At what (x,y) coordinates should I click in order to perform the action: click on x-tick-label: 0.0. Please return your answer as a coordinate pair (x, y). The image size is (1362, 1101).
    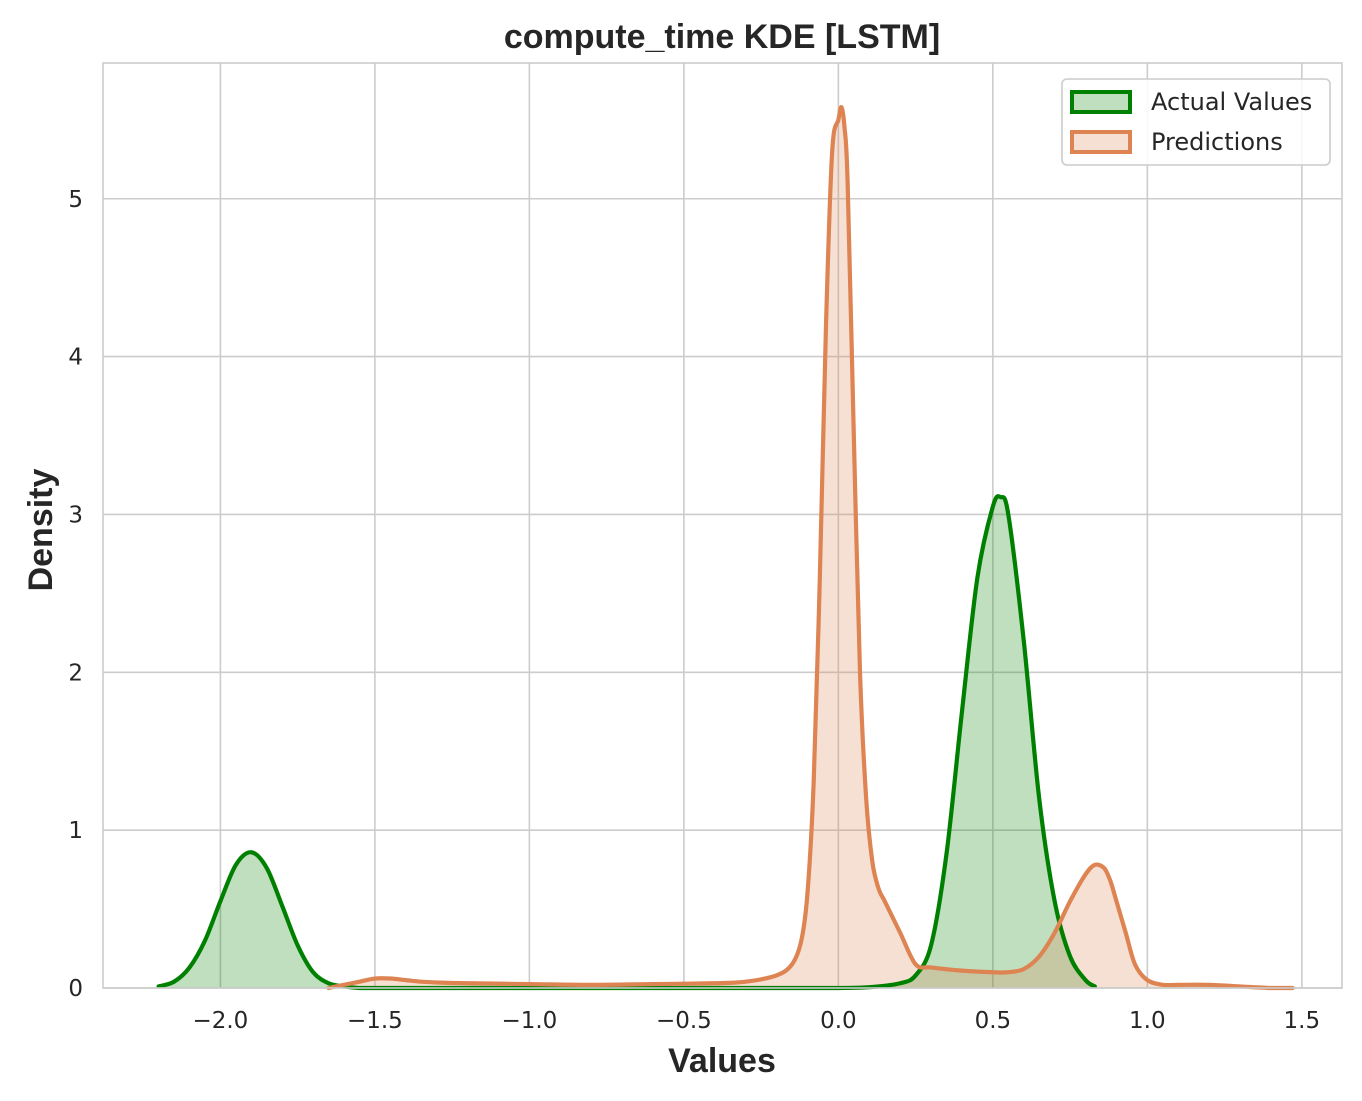
    Looking at the image, I should click on (838, 1021).